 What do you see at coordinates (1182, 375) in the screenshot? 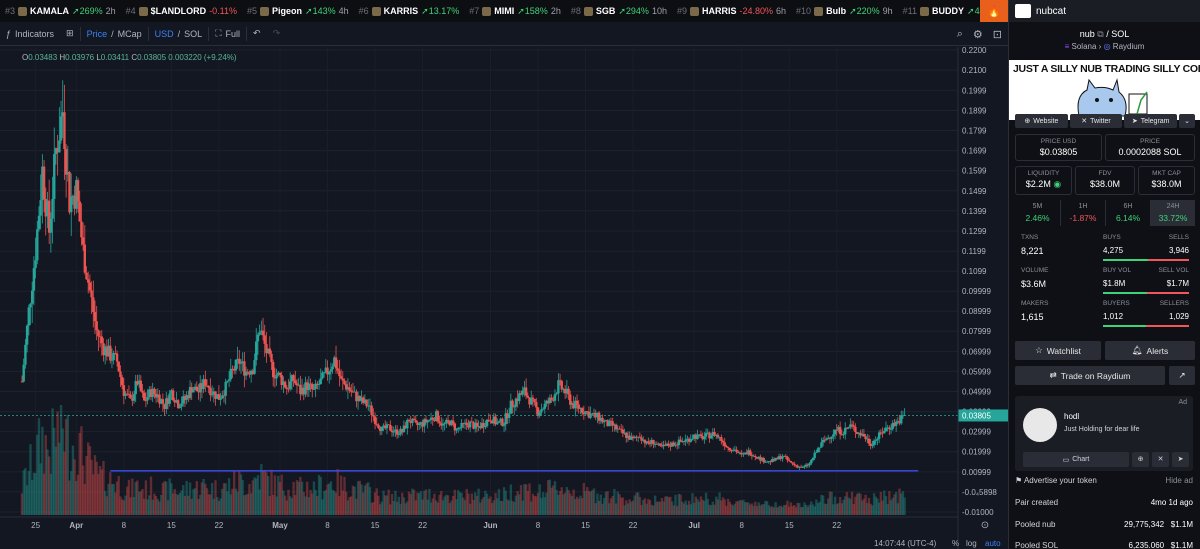
I see `external-link-icon: ↗` at bounding box center [1182, 375].